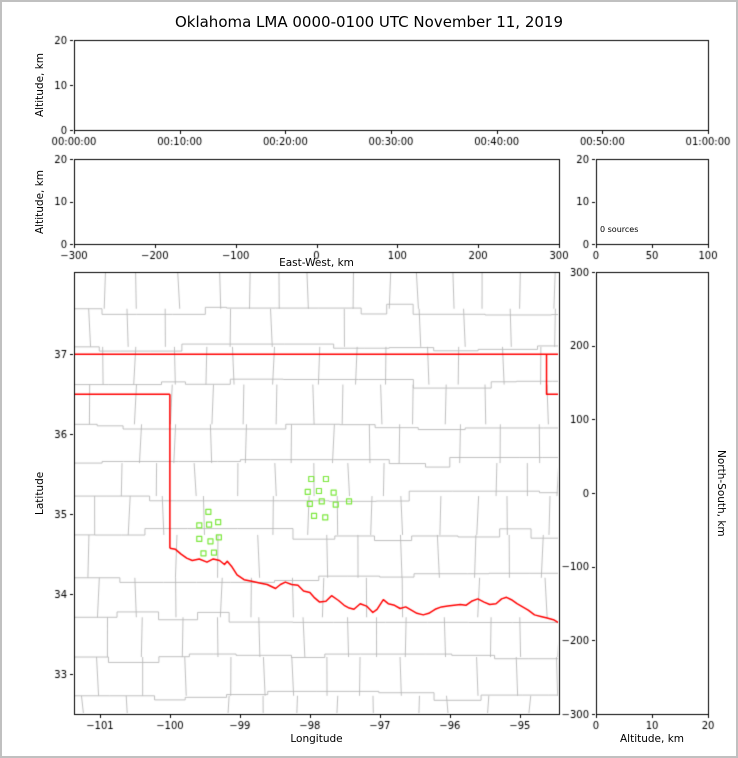 The image size is (738, 758). Describe the element at coordinates (316, 739) in the screenshot. I see `map-xlabel: Longitude` at that location.